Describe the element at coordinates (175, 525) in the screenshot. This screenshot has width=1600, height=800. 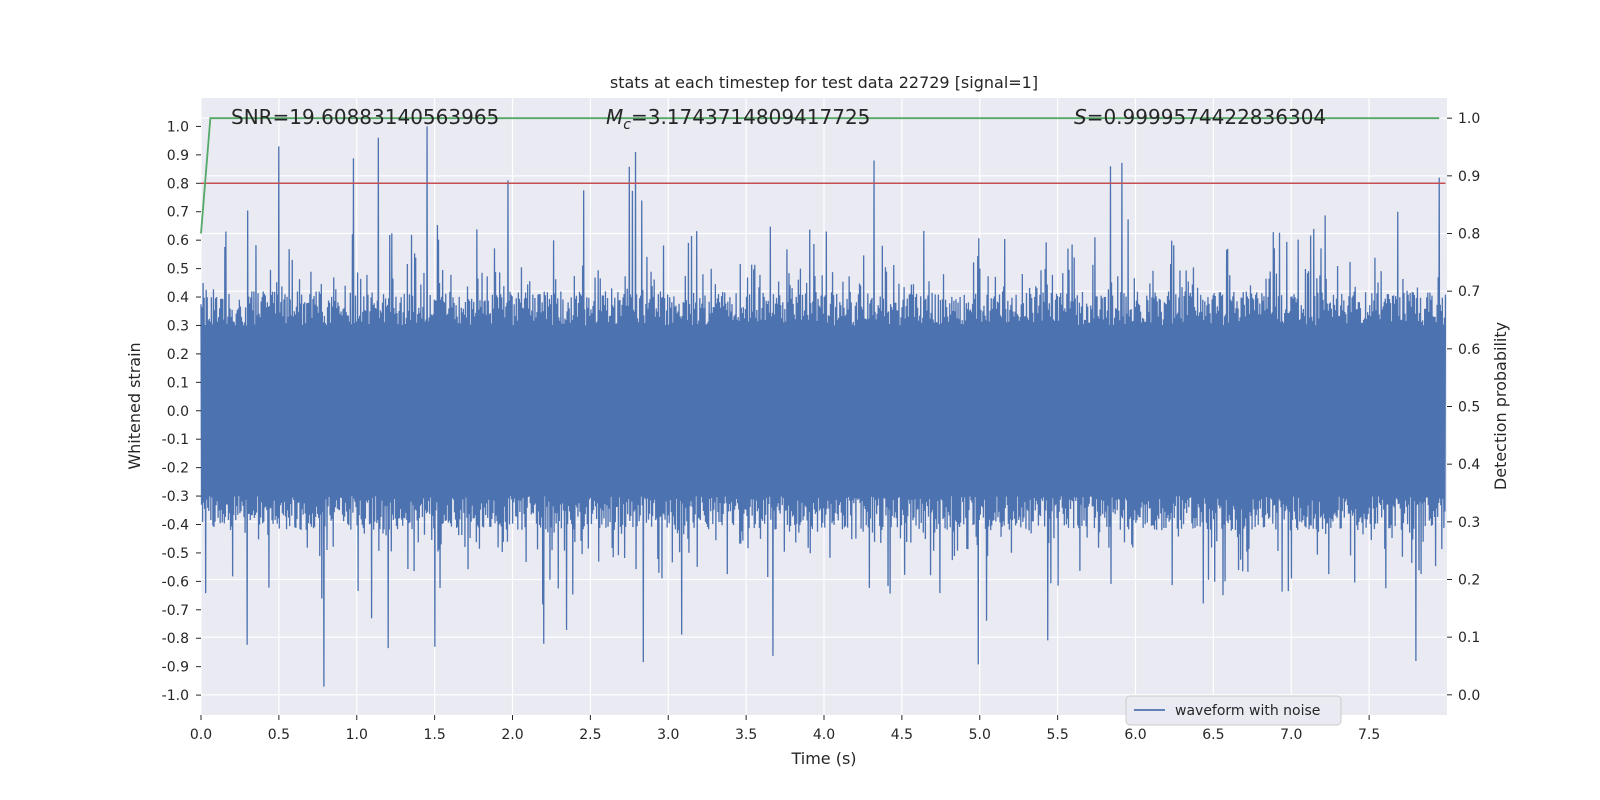
I see `y-left-tick-label-14: -0.4` at that location.